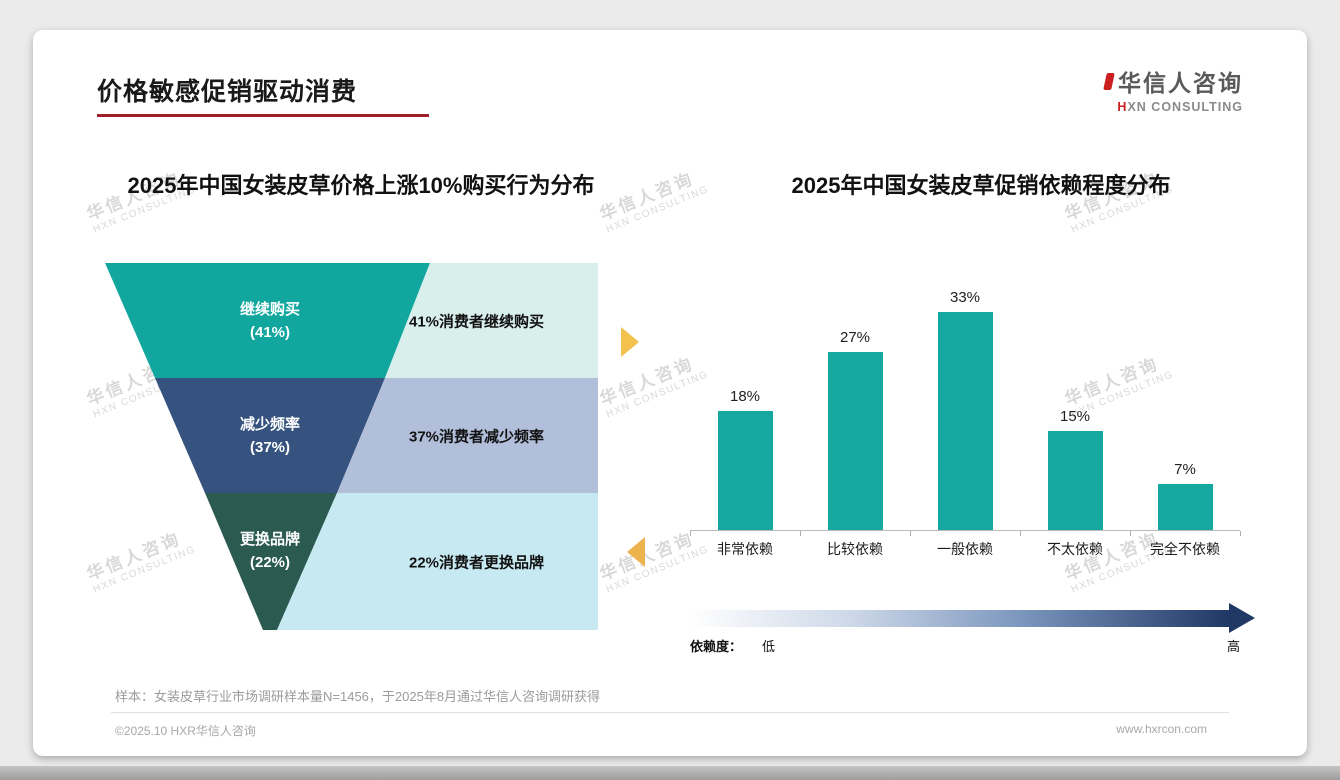 The width and height of the screenshot is (1340, 780). Describe the element at coordinates (476, 562) in the screenshot. I see `funnel-annotation-label: 22%消费者更换品牌` at that location.